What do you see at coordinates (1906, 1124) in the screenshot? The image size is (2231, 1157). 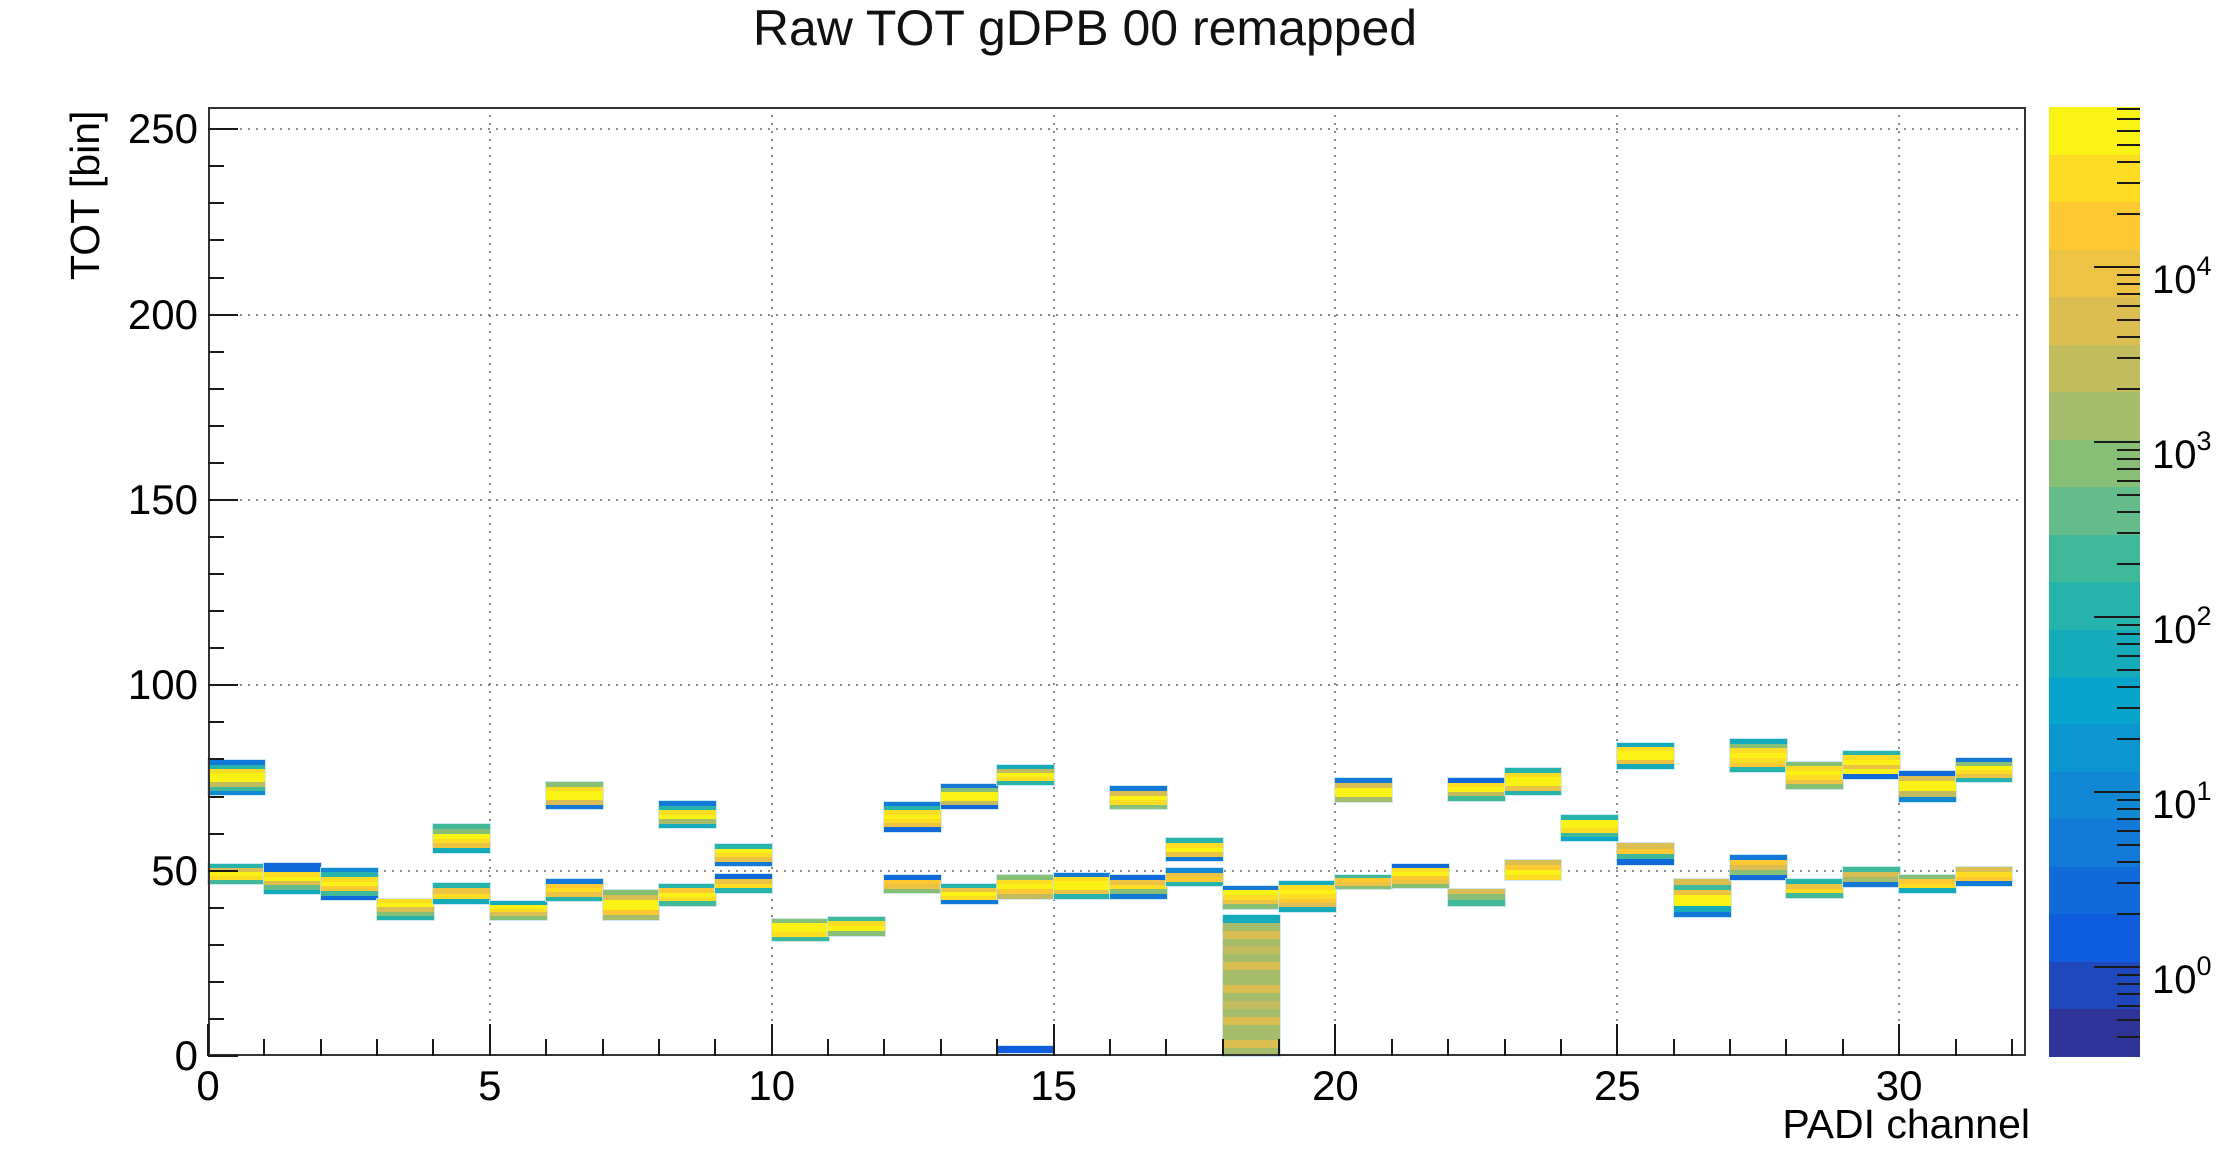 I see `x-axis-title: PADI channel` at bounding box center [1906, 1124].